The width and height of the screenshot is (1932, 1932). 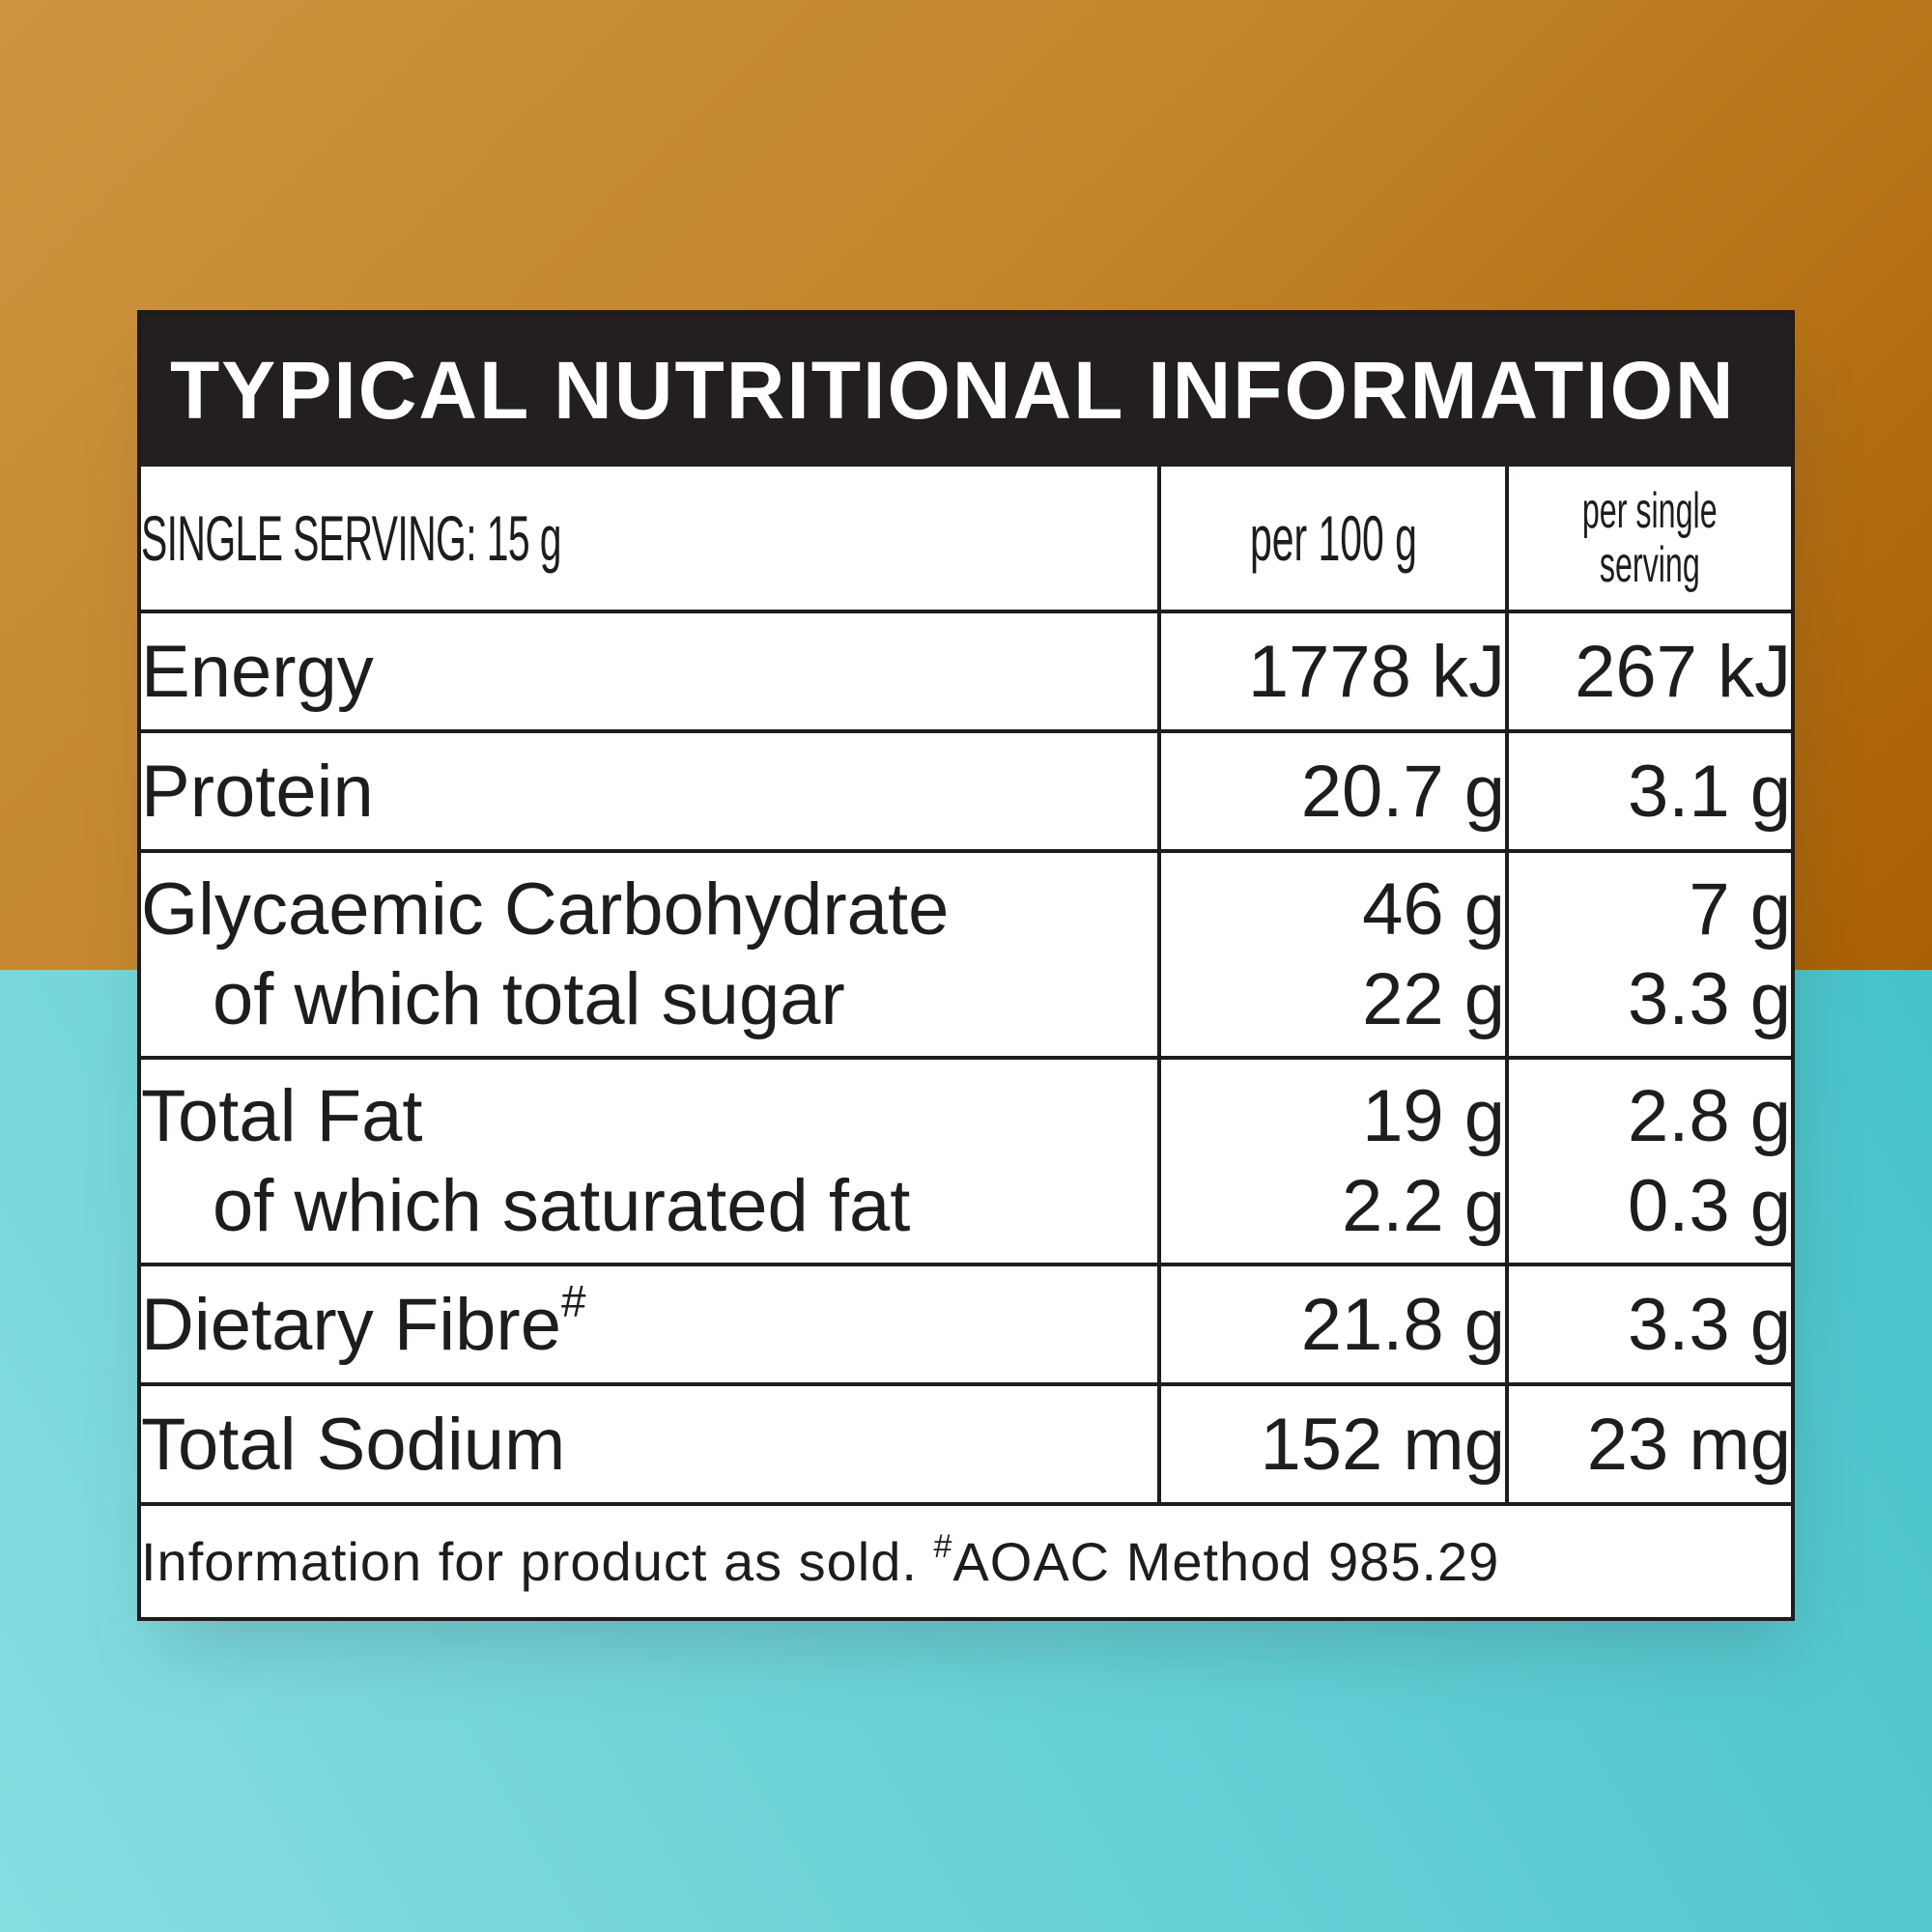 I want to click on column-header-per100: per 100 g, so click(x=1333, y=540).